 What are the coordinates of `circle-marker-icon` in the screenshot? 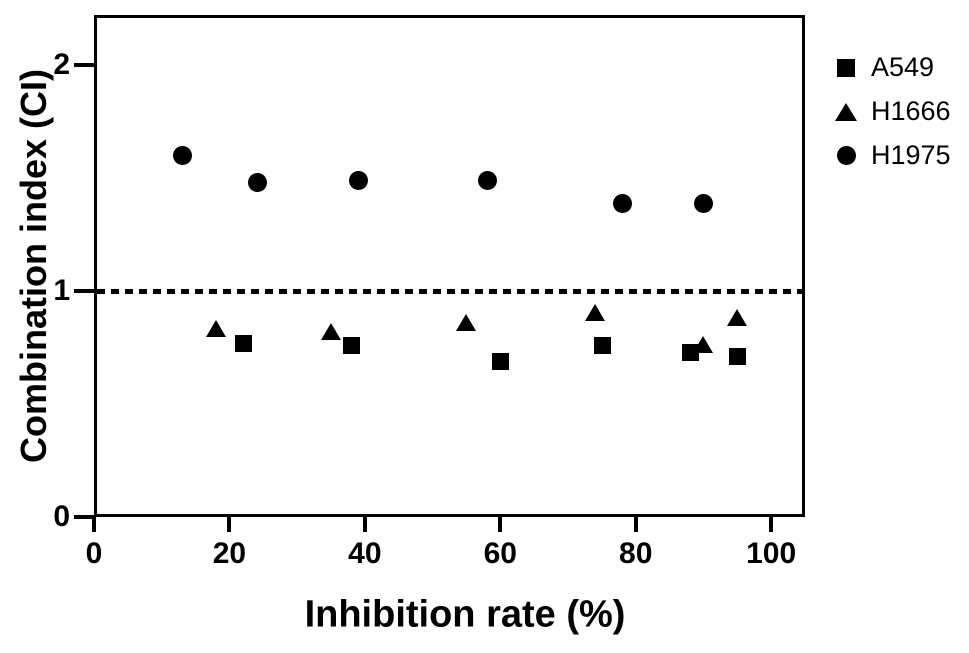 It's located at (846, 155).